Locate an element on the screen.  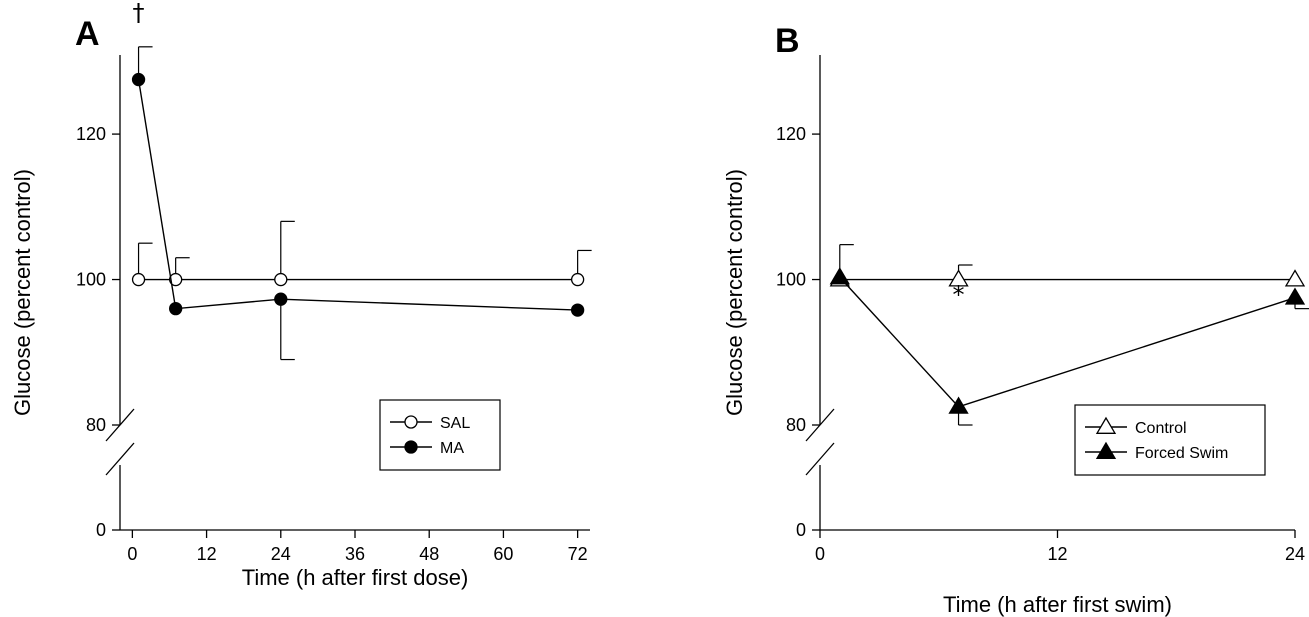
legend-label: Forced Swim is located at coordinates (1181, 453).